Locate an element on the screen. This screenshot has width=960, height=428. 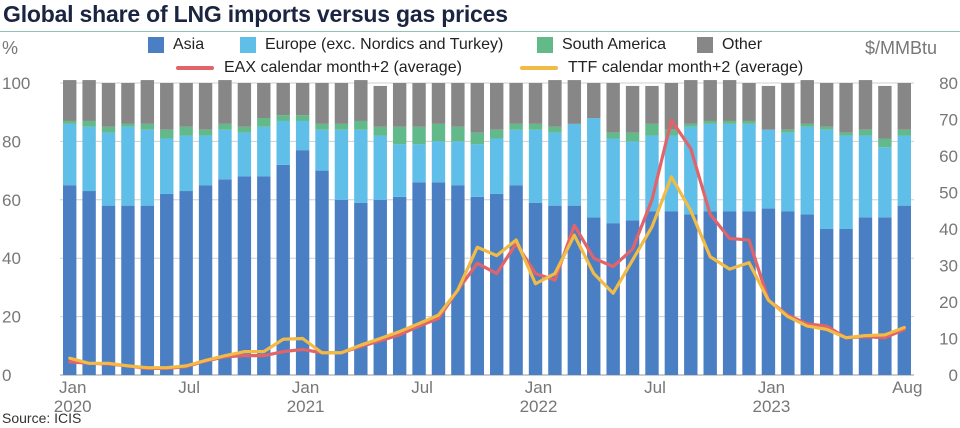
y2-tick-label: 80 is located at coordinates (948, 83).